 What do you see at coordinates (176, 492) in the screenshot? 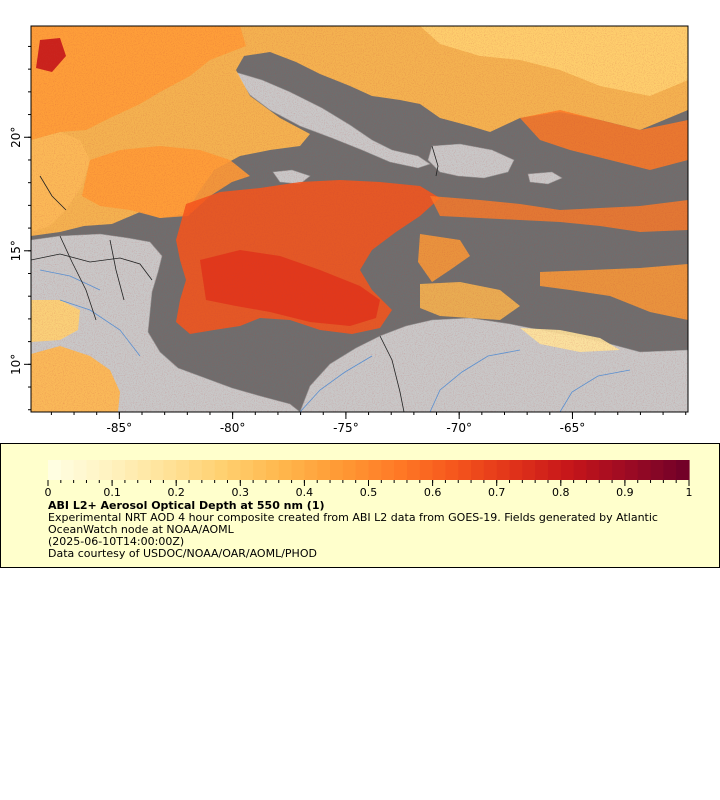
I see `colorbar-tick-label: 0.2` at bounding box center [176, 492].